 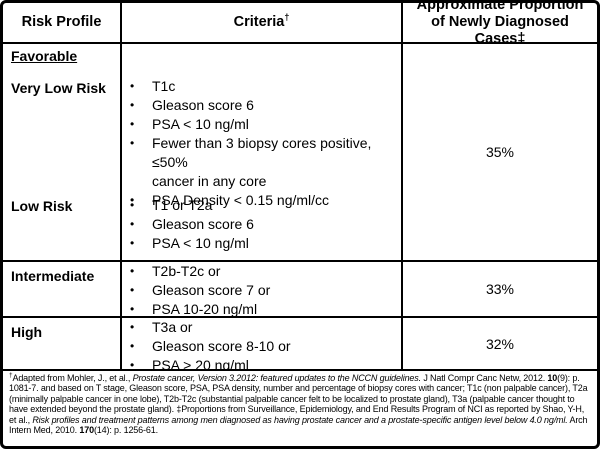 I want to click on dagger-marker: †, so click(x=11, y=375).